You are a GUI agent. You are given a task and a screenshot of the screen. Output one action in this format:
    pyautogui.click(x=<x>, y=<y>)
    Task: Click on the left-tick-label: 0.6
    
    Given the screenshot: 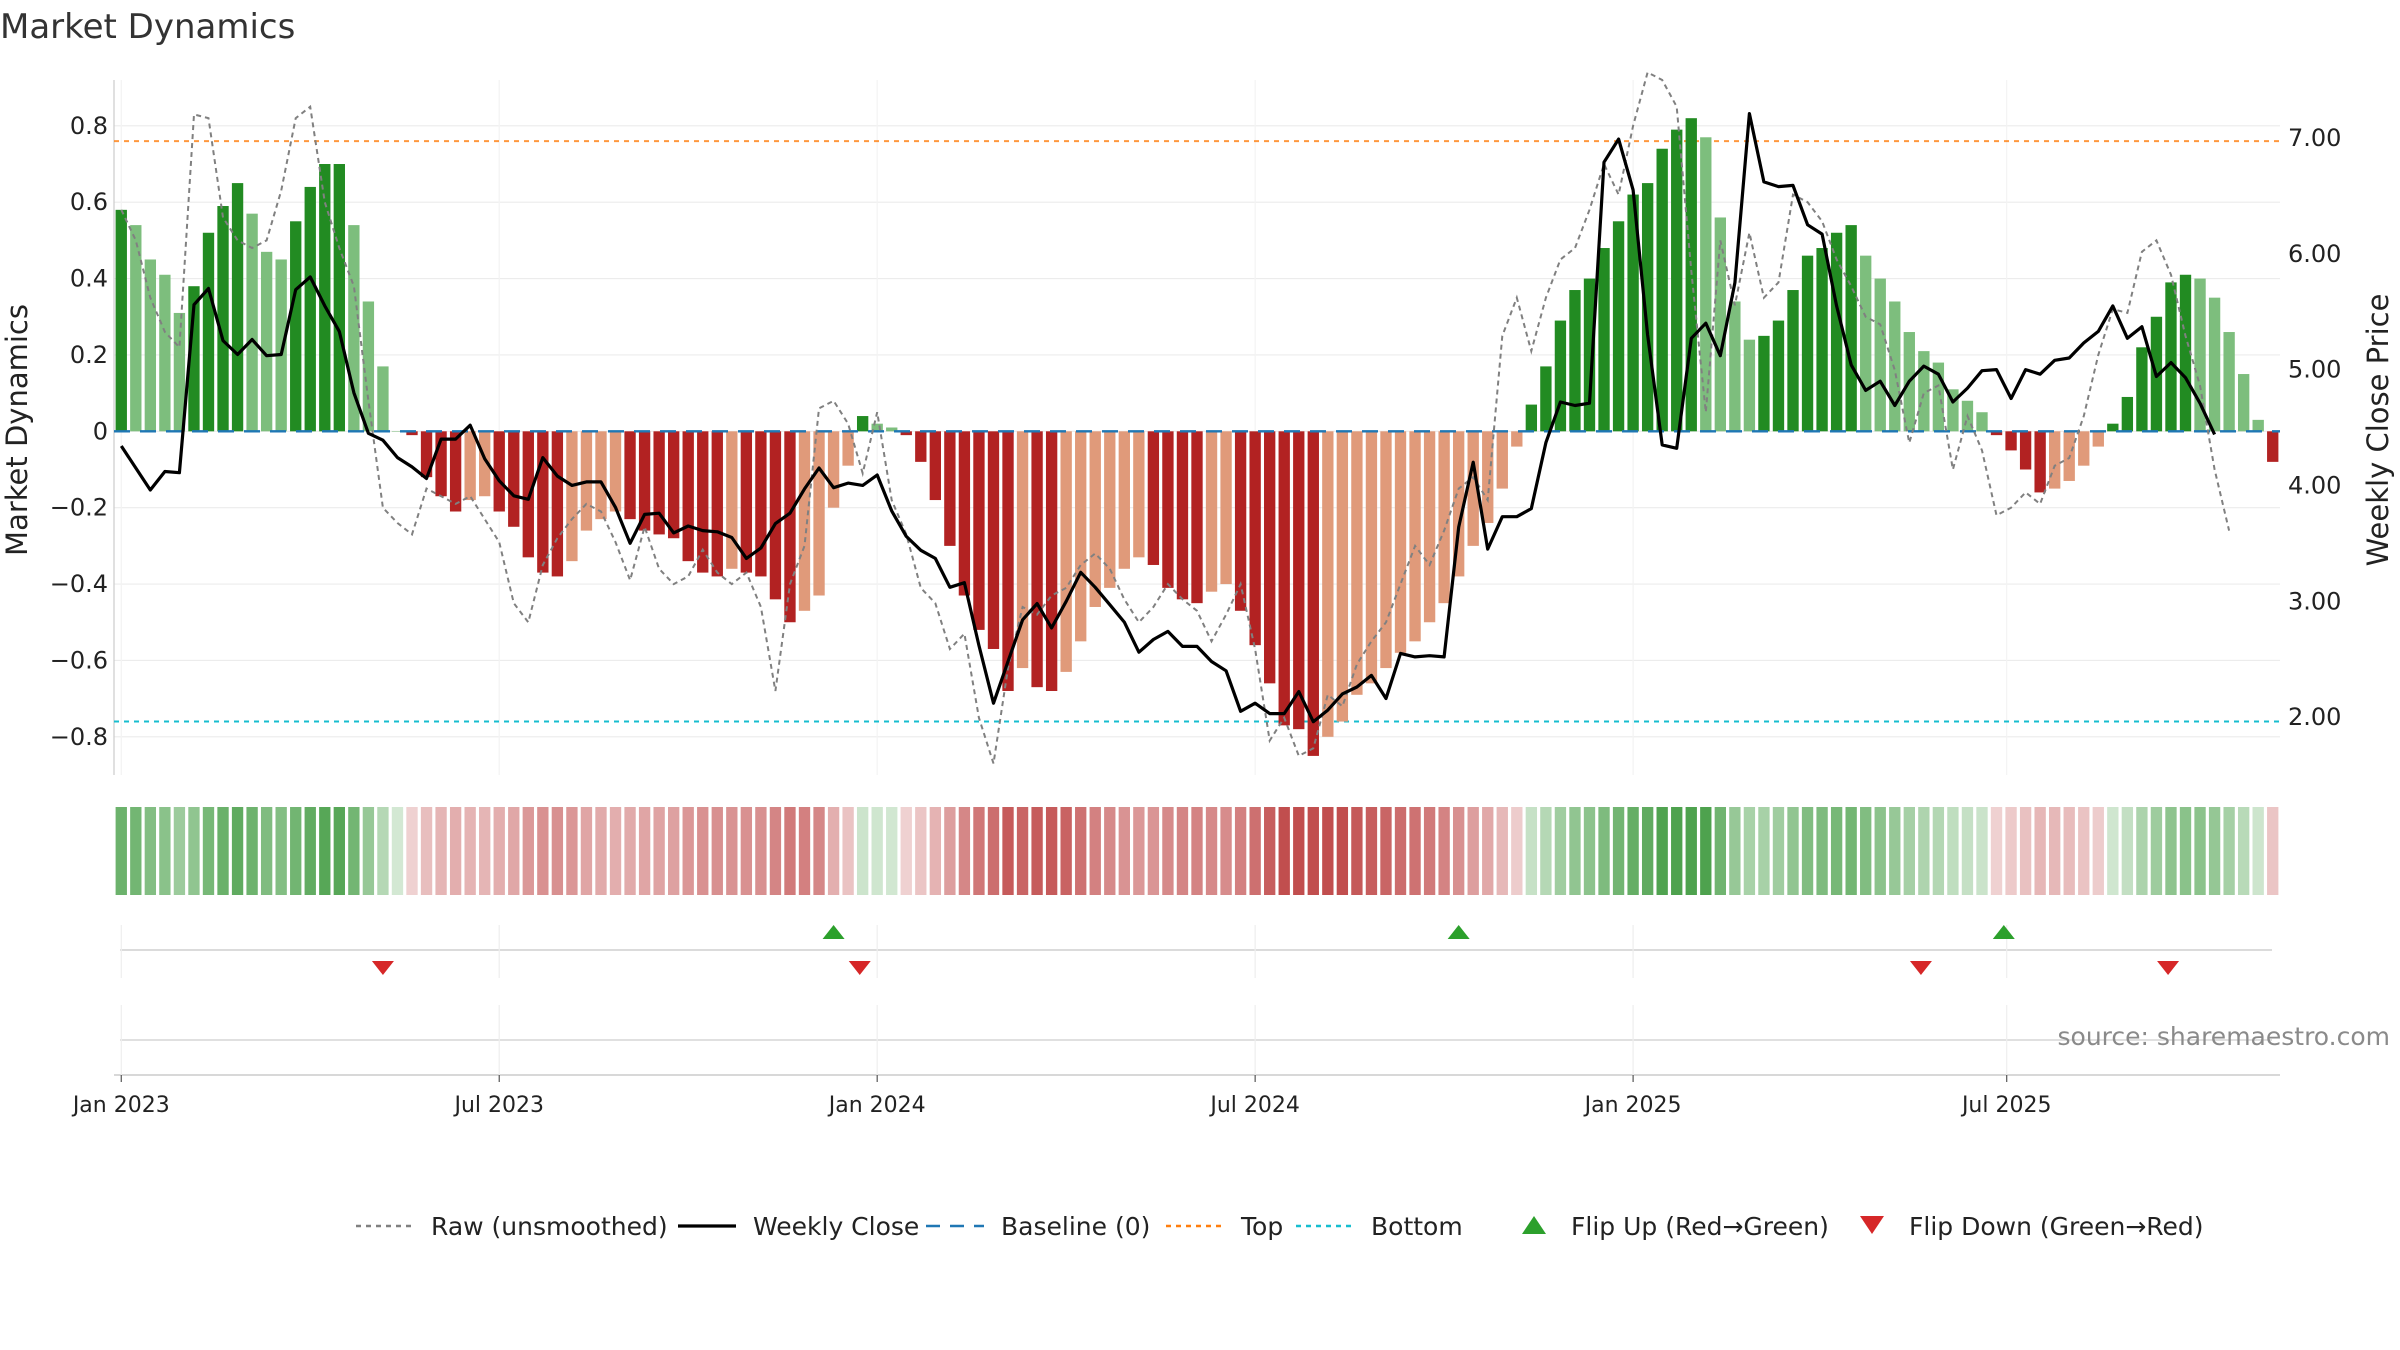 What is the action you would take?
    pyautogui.click(x=89, y=202)
    